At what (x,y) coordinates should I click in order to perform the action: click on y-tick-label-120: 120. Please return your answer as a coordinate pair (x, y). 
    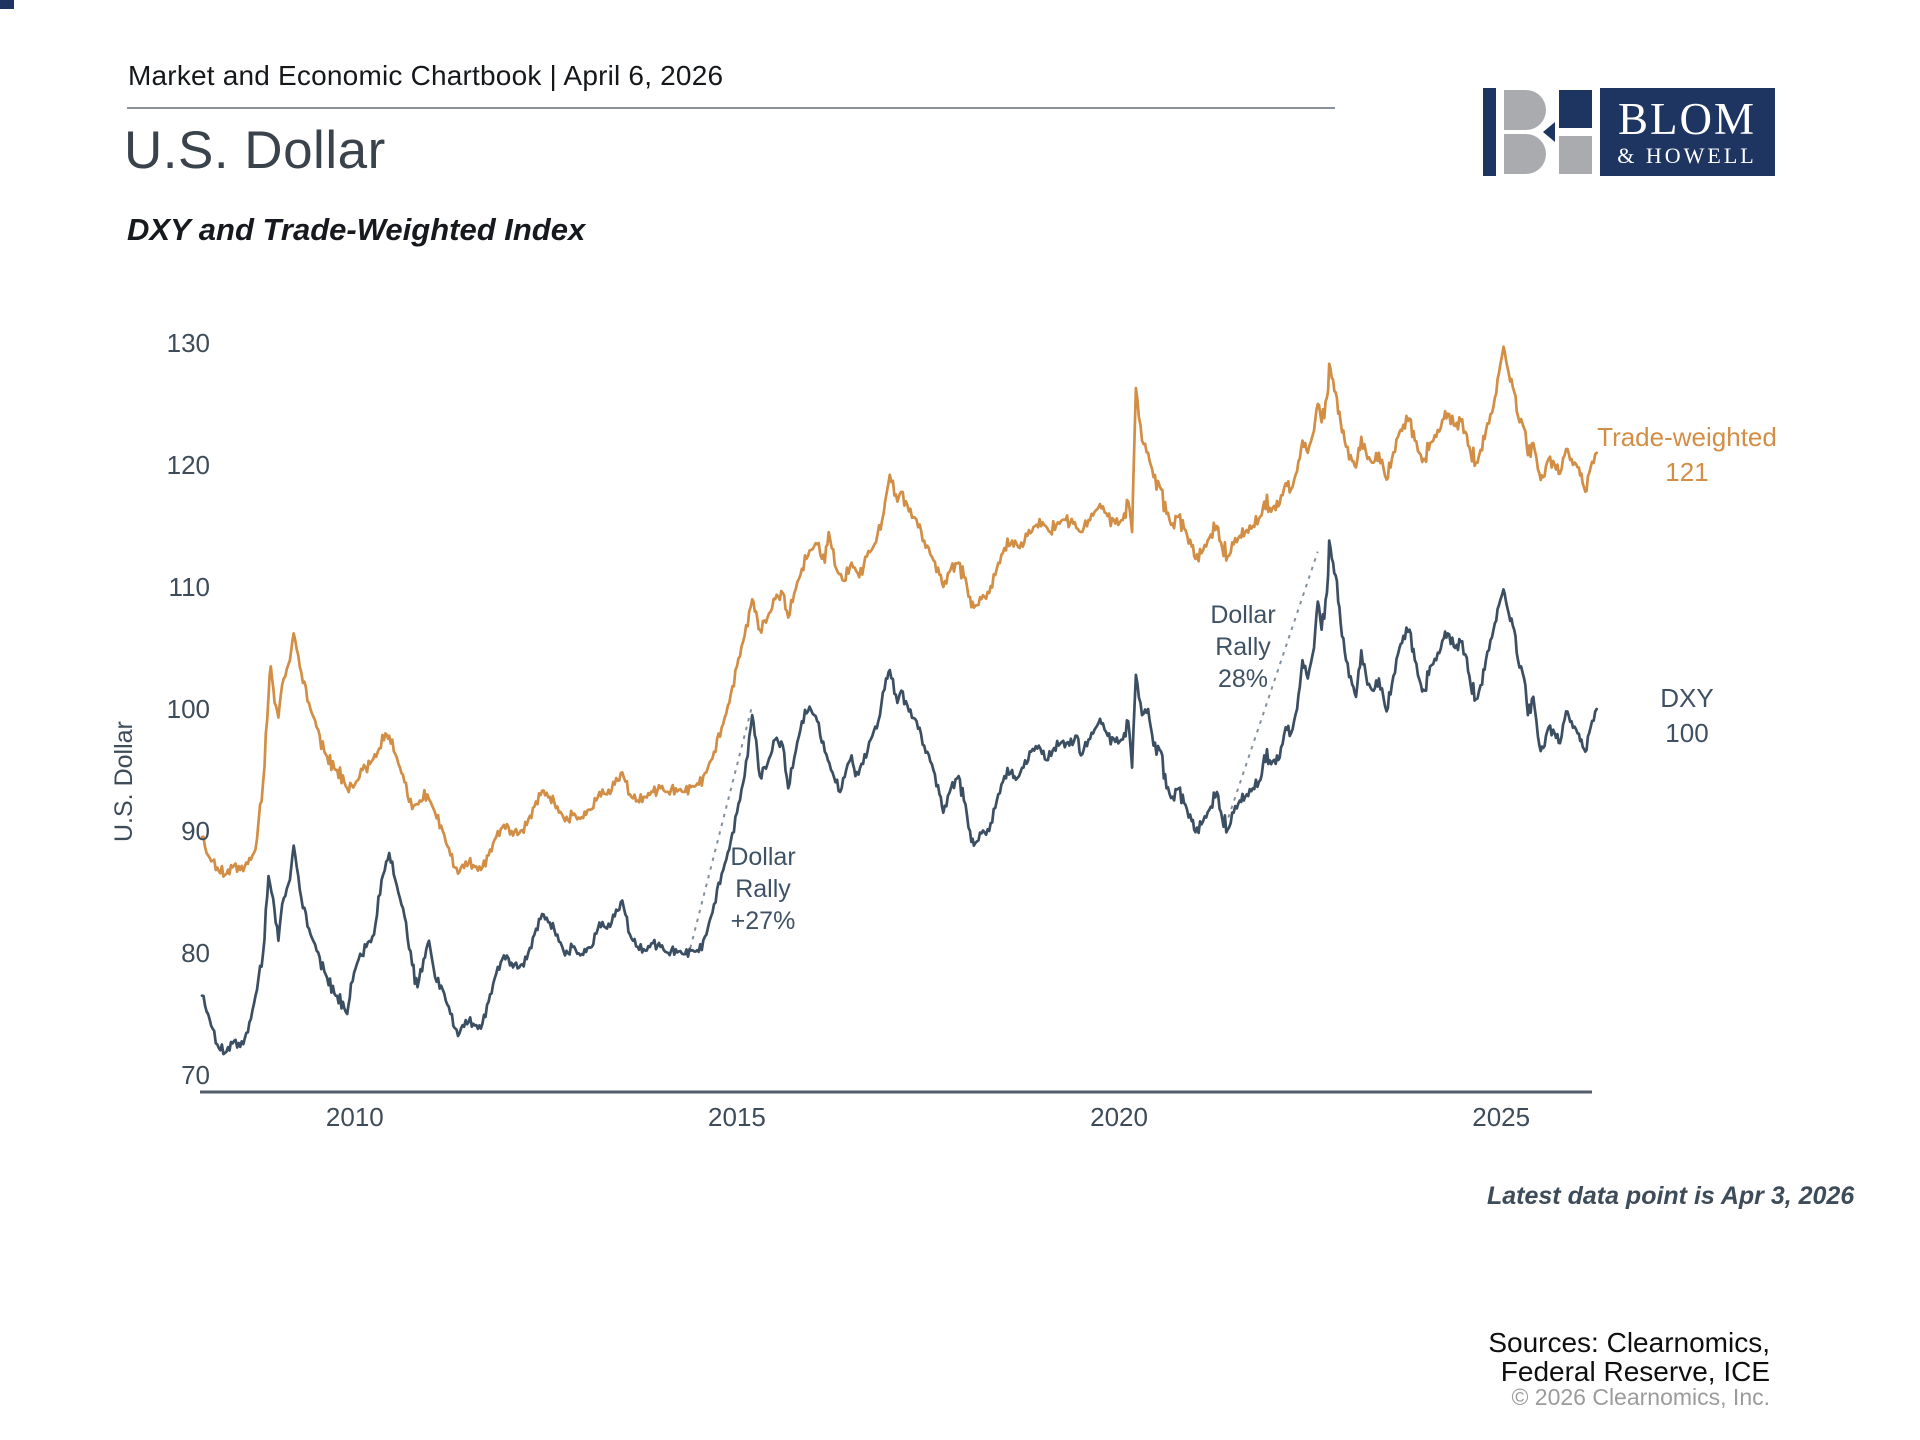
    Looking at the image, I should click on (188, 465).